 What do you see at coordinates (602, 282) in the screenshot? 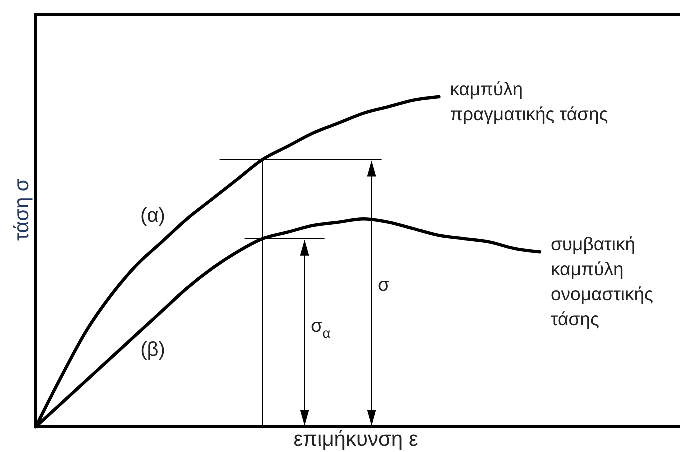
I see `series-label: συμβατική καμπύλη ονομαστικής τάσης` at bounding box center [602, 282].